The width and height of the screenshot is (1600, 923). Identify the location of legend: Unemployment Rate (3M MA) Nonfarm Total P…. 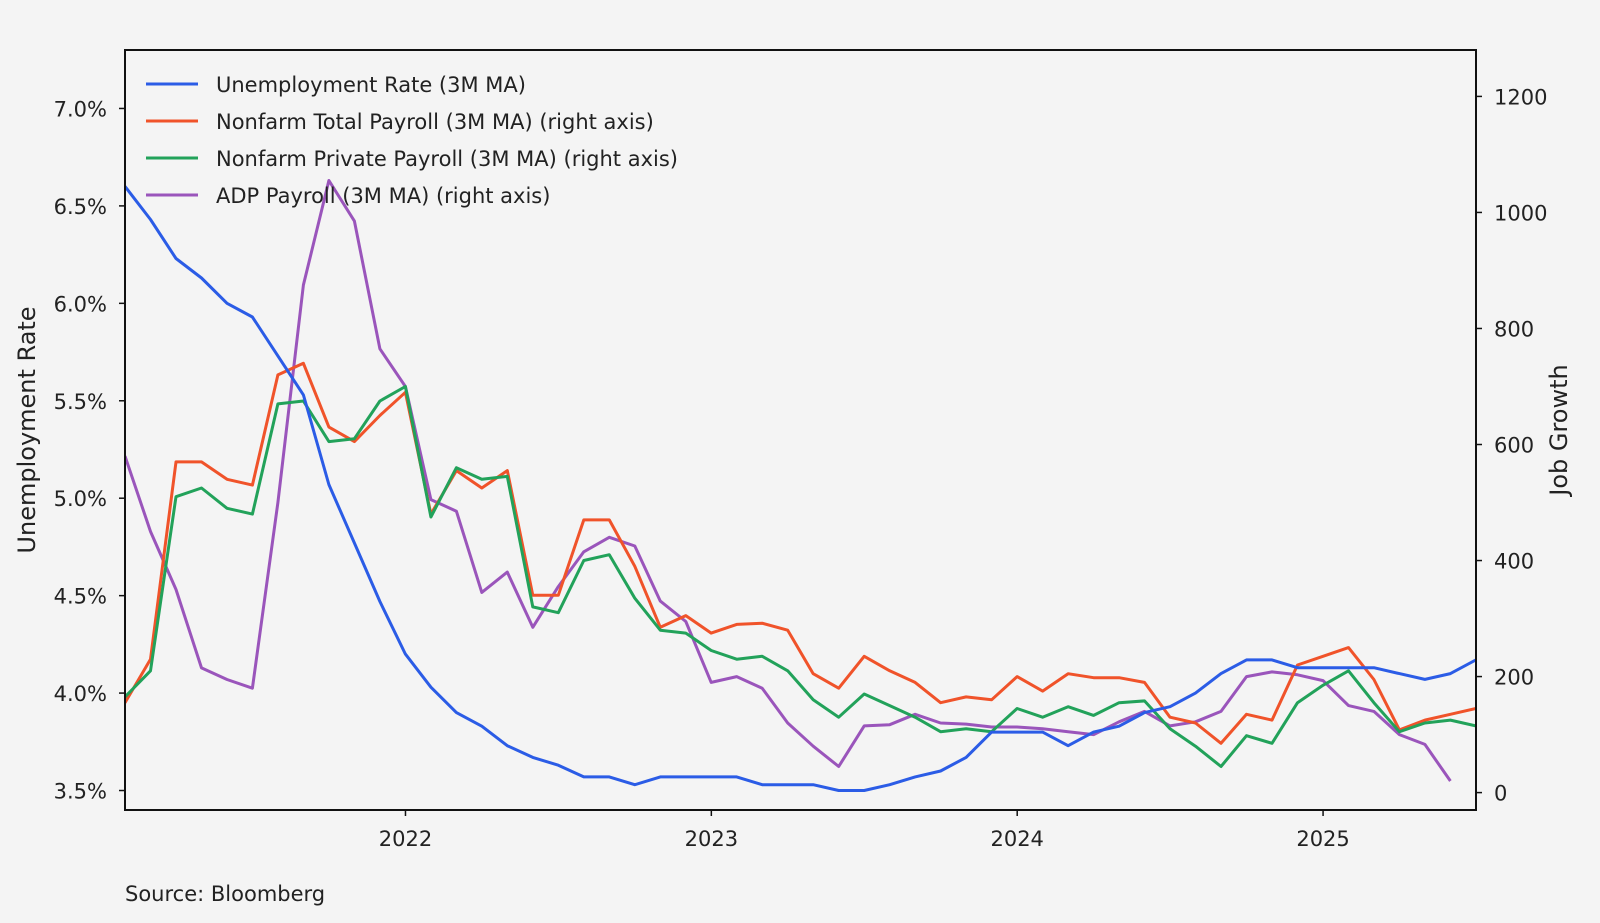
(412, 140).